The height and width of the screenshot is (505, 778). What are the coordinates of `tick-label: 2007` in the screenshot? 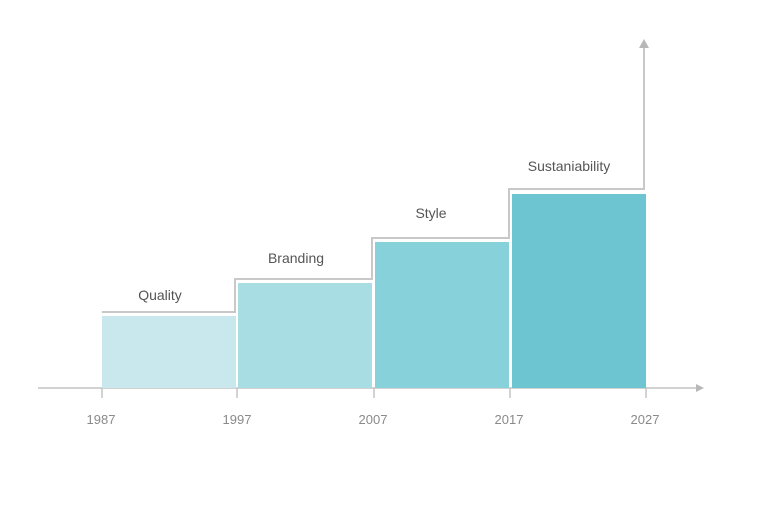 It's located at (373, 419).